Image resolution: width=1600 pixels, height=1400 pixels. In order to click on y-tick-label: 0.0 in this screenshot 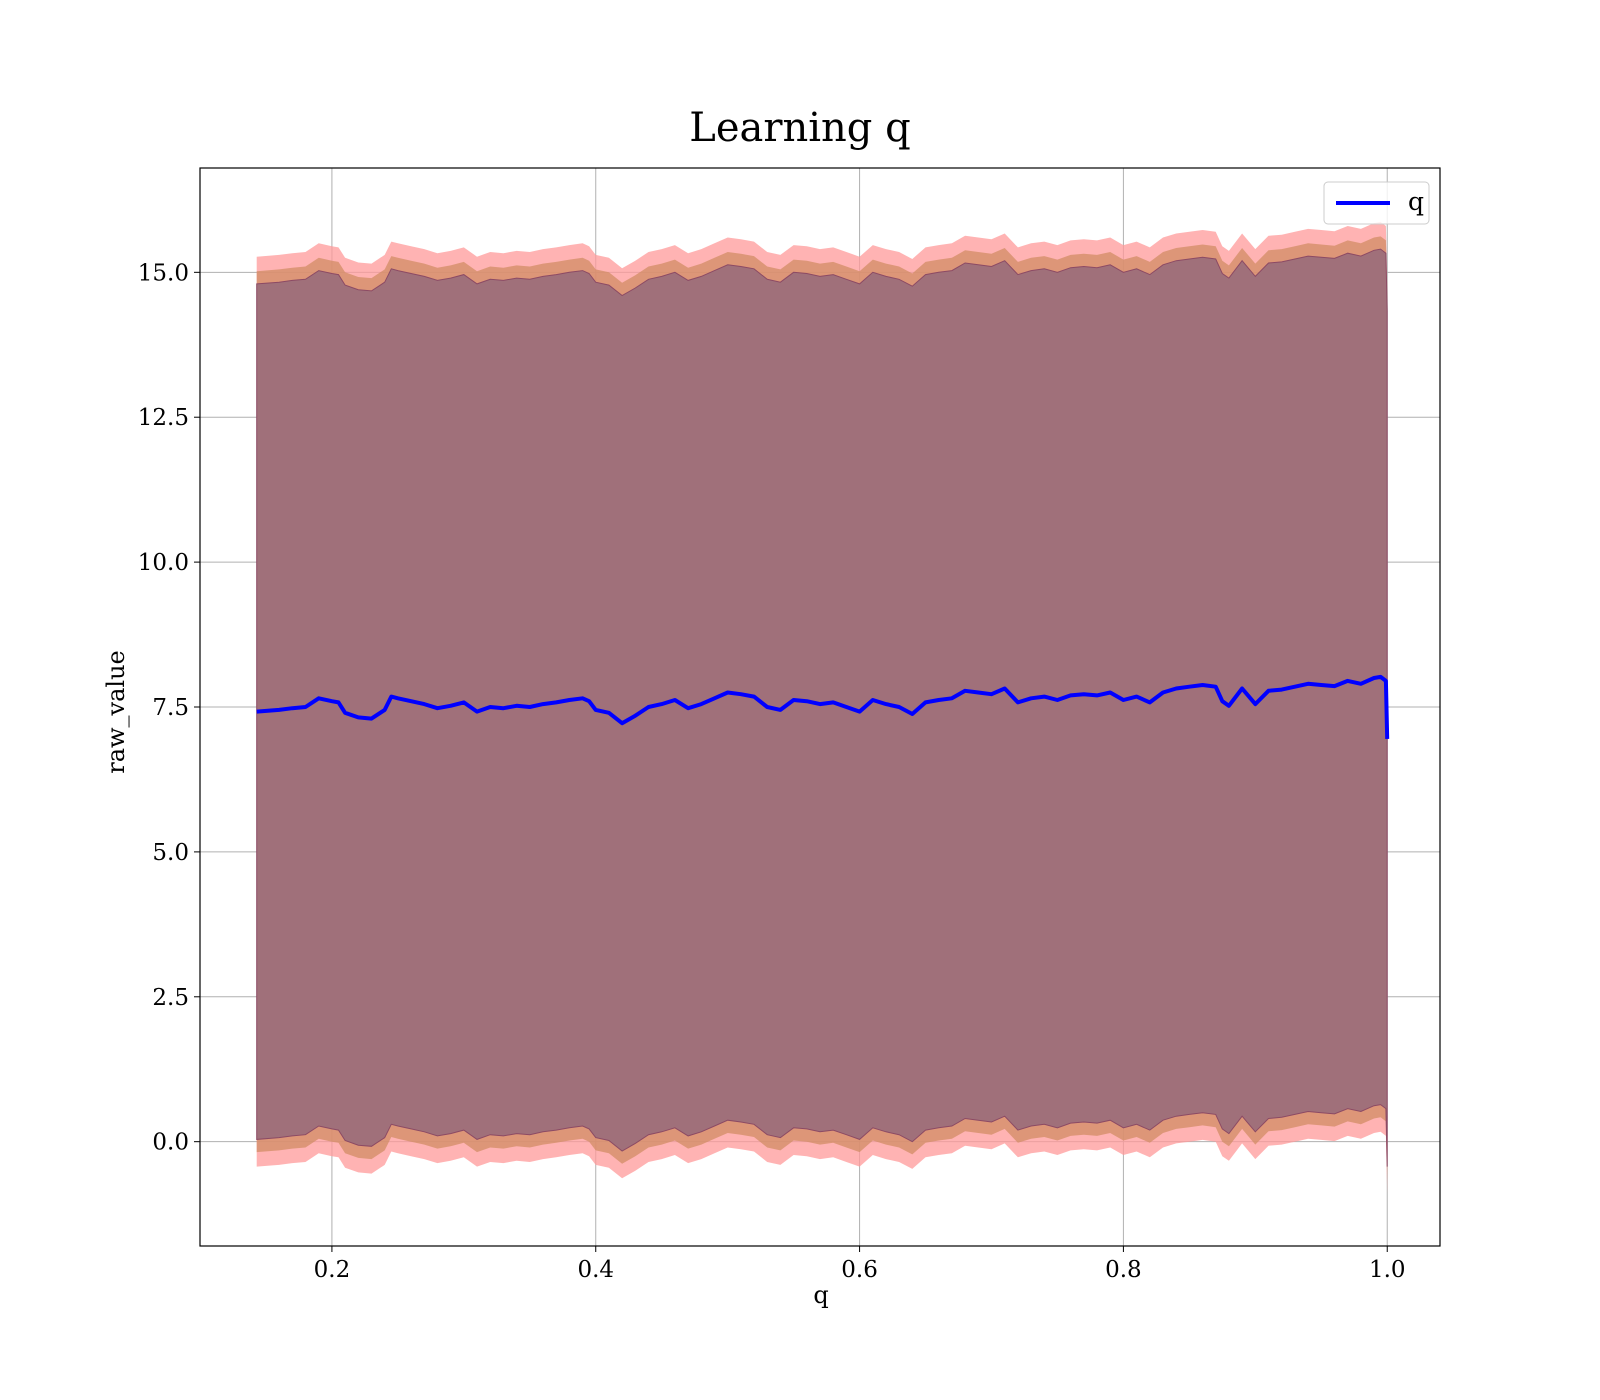, I will do `click(170, 1143)`.